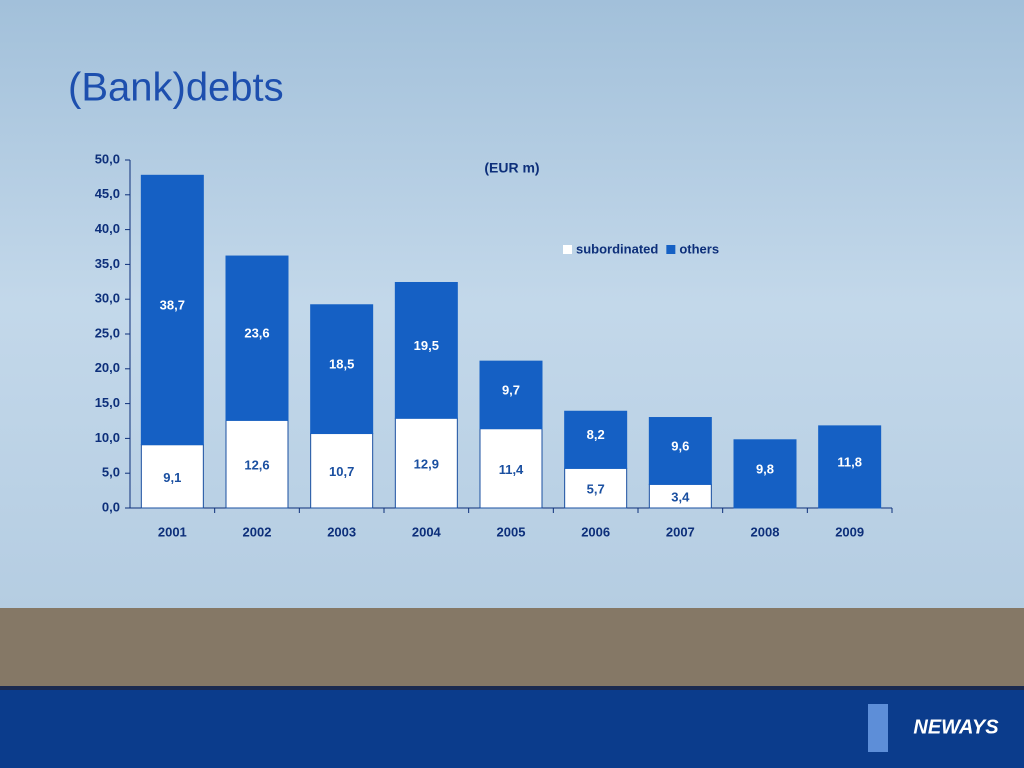 The image size is (1024, 768). I want to click on value-label: 9,6, so click(680, 445).